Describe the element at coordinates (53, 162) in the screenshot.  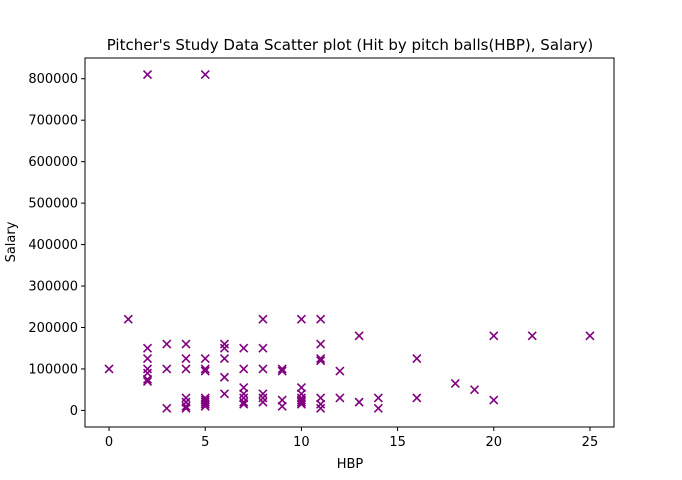
I see `y-tick-label: 600000` at that location.